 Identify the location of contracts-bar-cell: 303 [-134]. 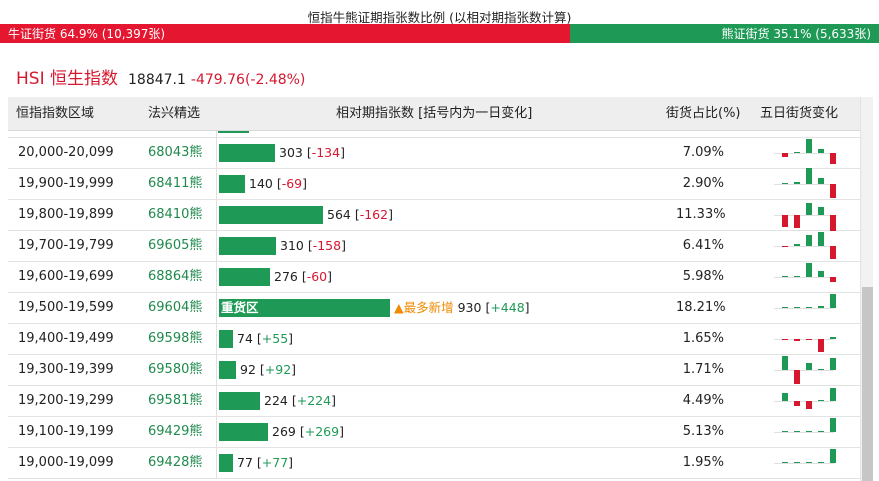
(436, 153).